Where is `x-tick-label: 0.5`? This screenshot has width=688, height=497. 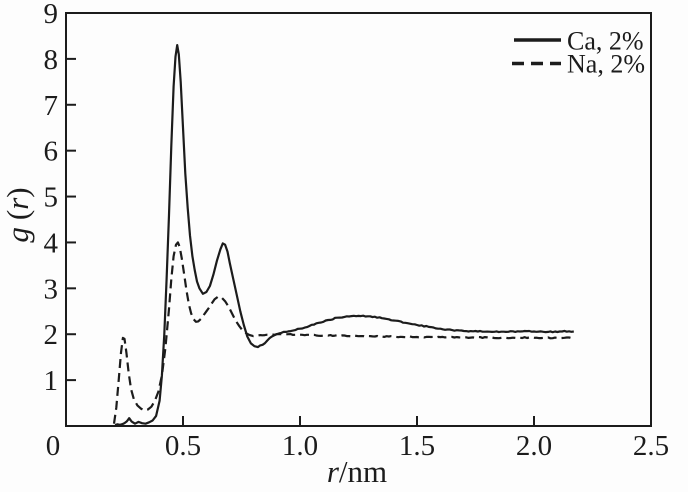 x-tick-label: 0.5 is located at coordinates (183, 446).